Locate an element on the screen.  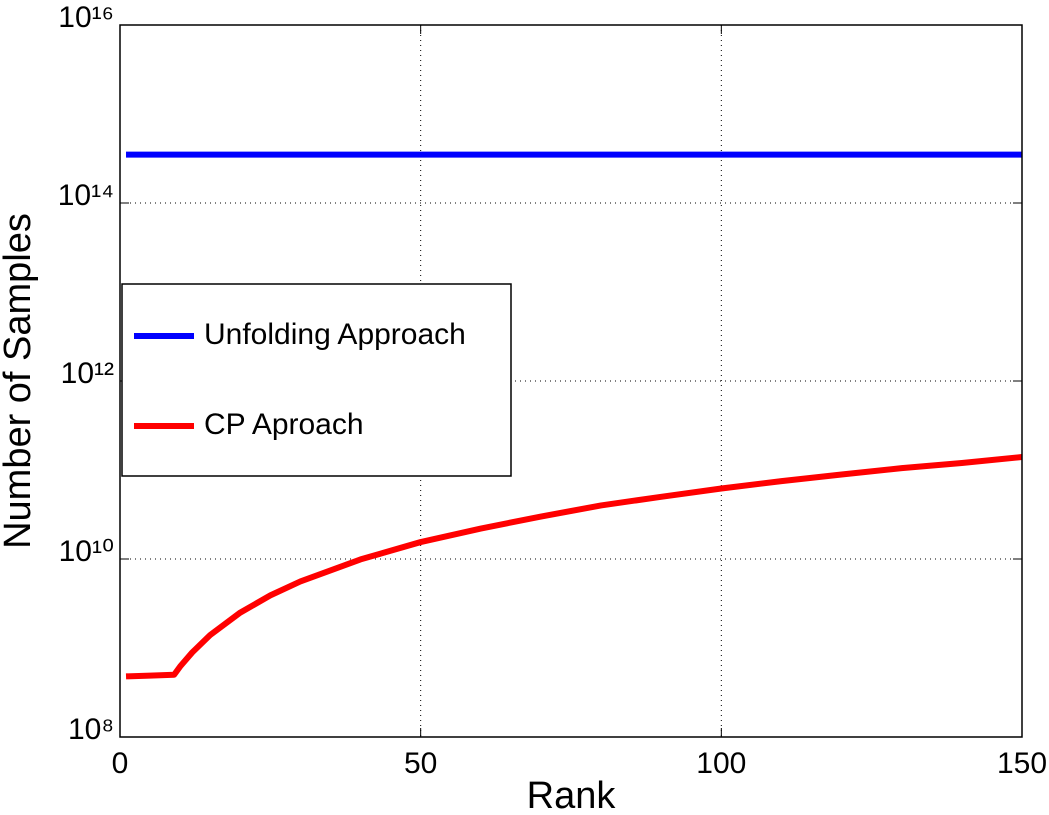
legend-label: Unfolding Approach is located at coordinates (335, 334).